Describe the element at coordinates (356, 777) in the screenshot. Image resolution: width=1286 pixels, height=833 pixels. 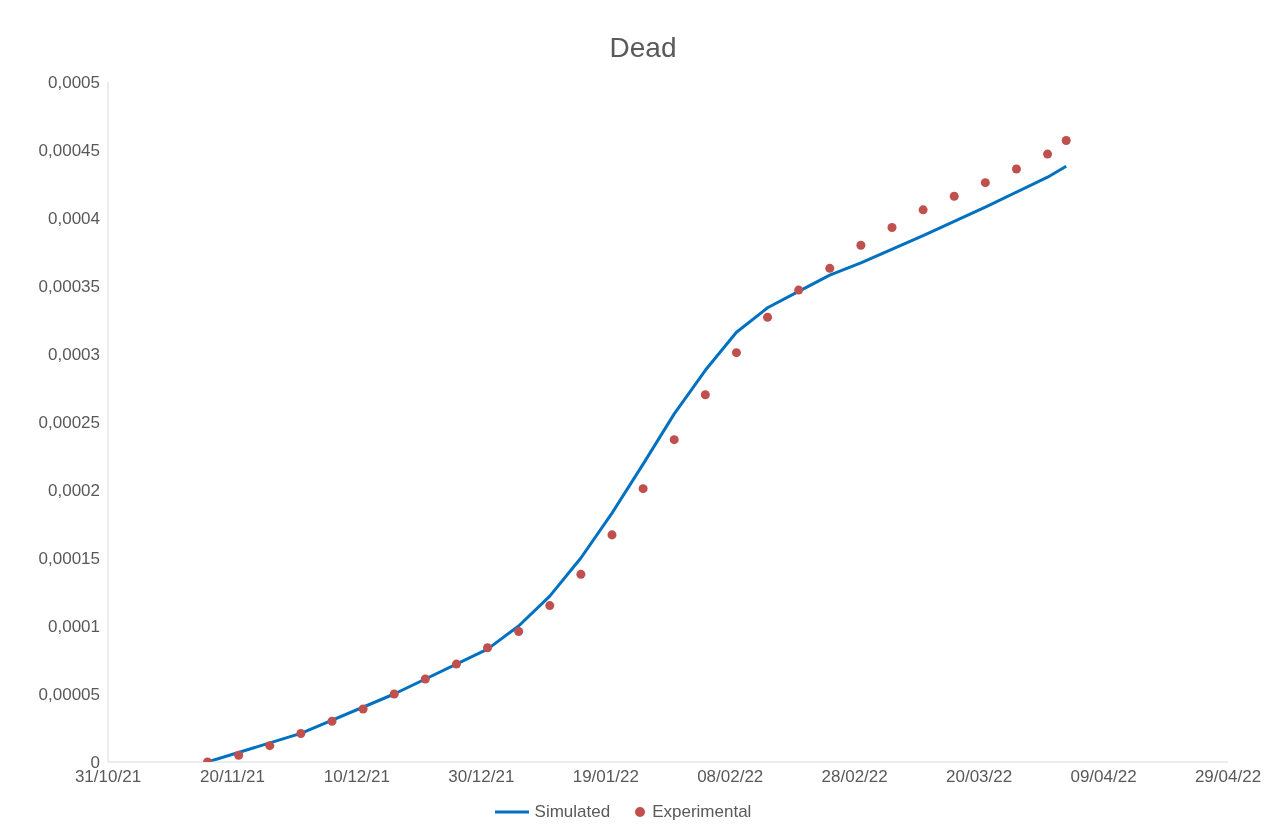
I see `x-tick-label: 10/12/21` at that location.